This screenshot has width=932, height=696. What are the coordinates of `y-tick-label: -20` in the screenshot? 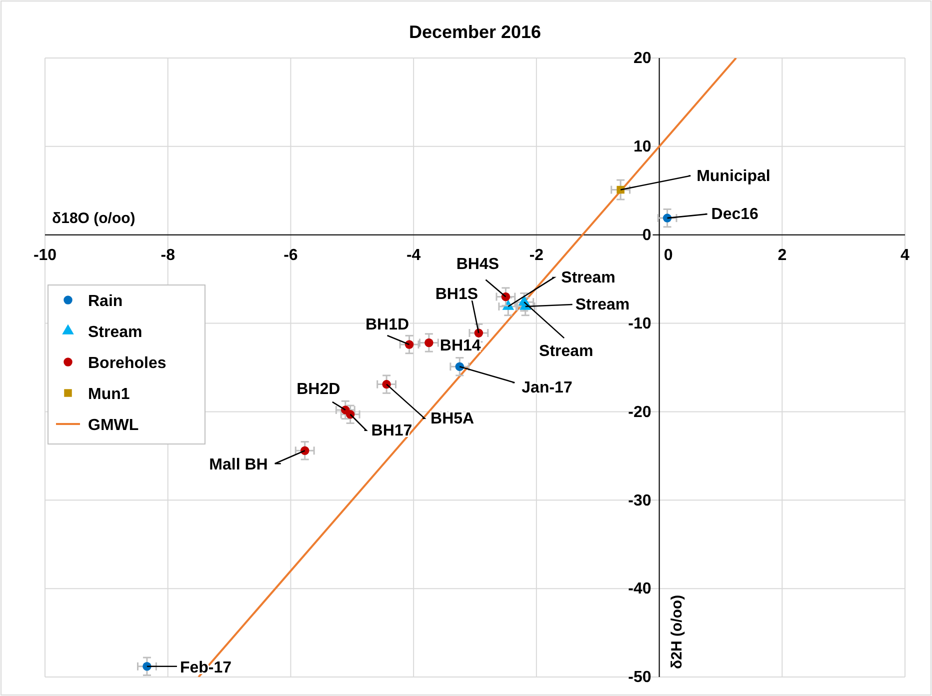 It's located at (640, 412).